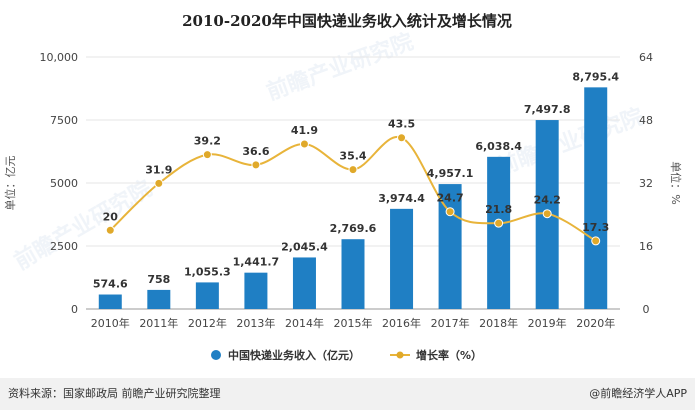  What do you see at coordinates (450, 198) in the screenshot?
I see `line-value-label: 24.7` at bounding box center [450, 198].